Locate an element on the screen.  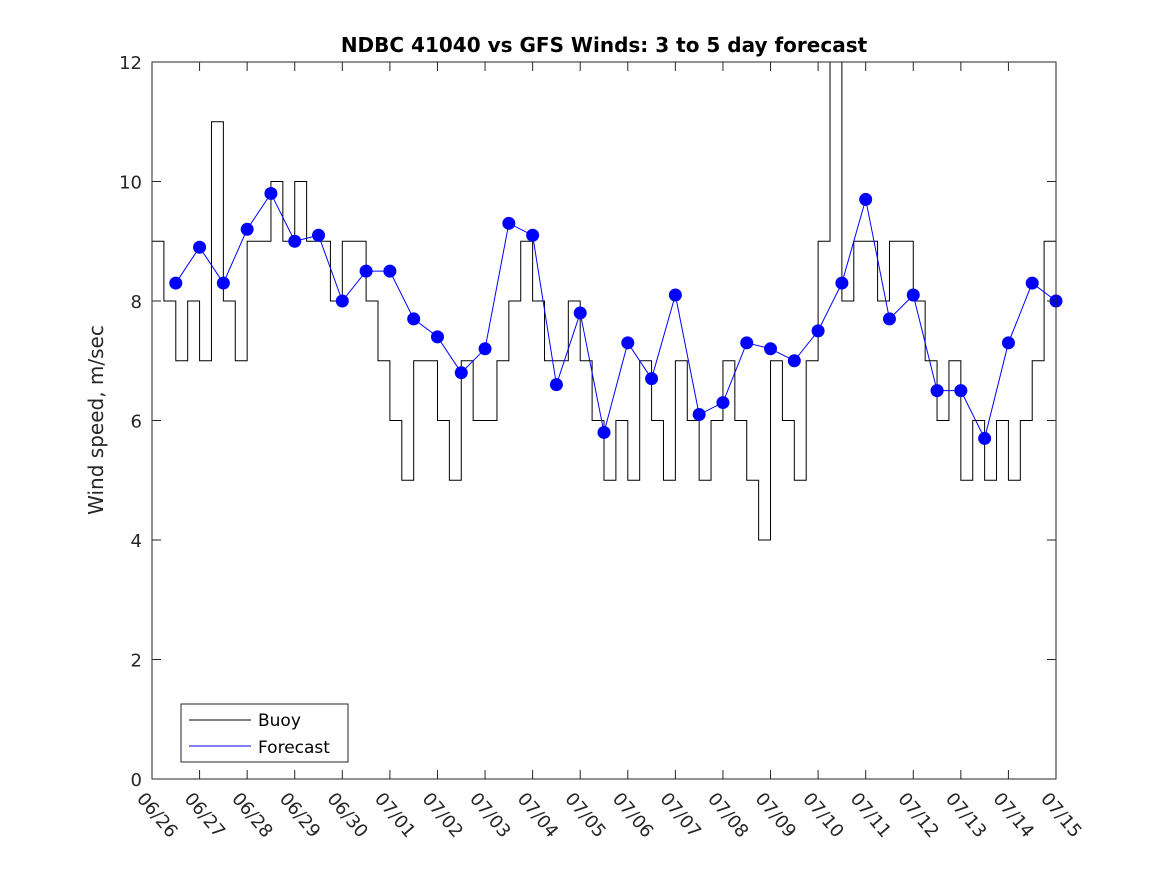
y-tick-label: 6 is located at coordinates (136, 422).